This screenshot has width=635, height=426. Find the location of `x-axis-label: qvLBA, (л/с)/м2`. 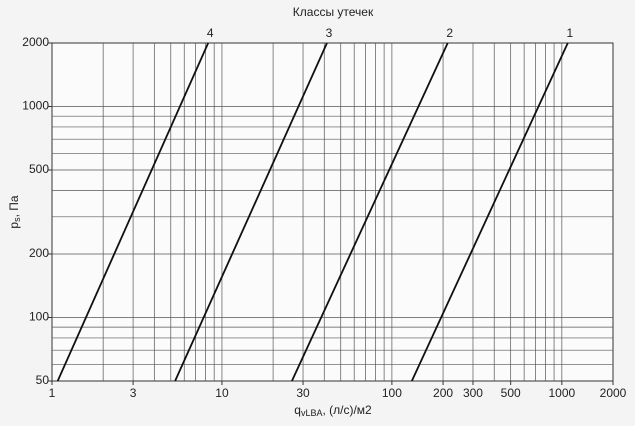

x-axis-label: qvLBA, (л/с)/м2 is located at coordinates (333, 410).